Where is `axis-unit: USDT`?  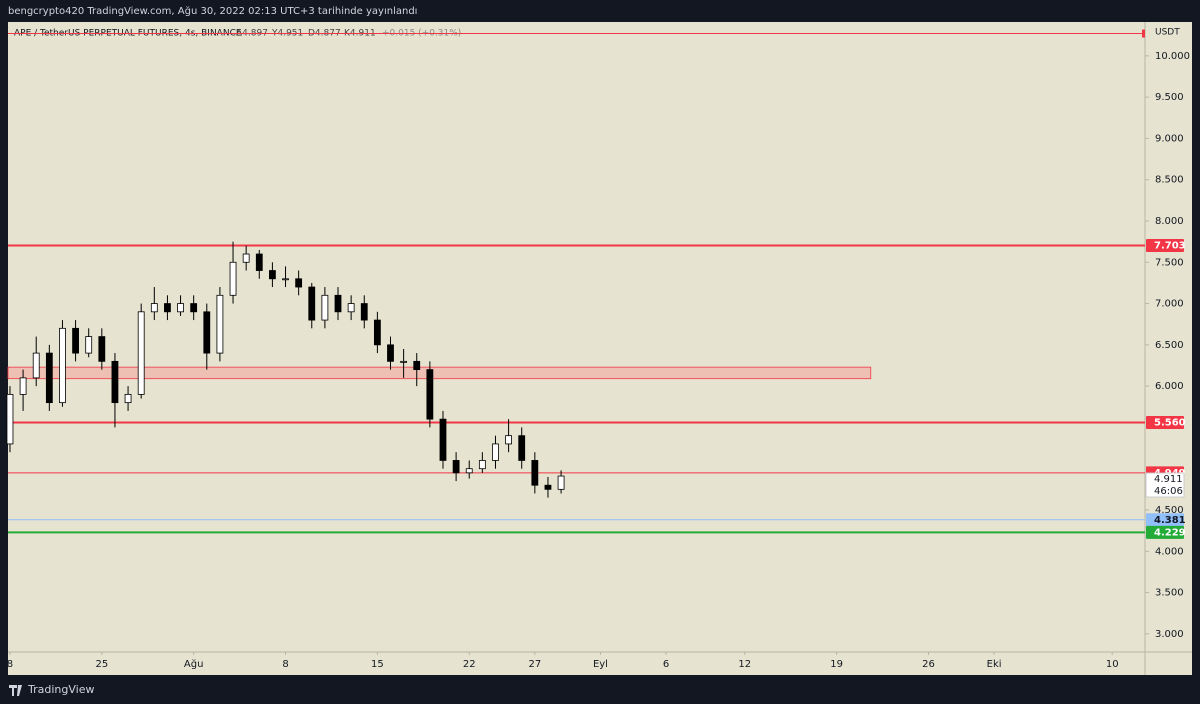 axis-unit: USDT is located at coordinates (1167, 33).